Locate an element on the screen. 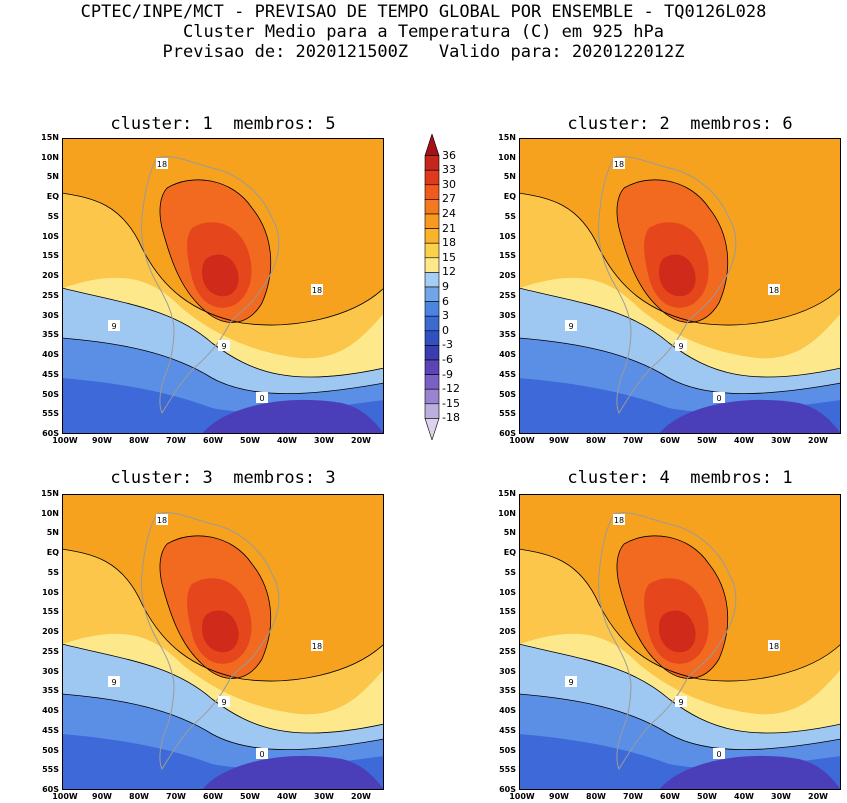  map-svg: 18 18 9 9 0 is located at coordinates (223, 286).